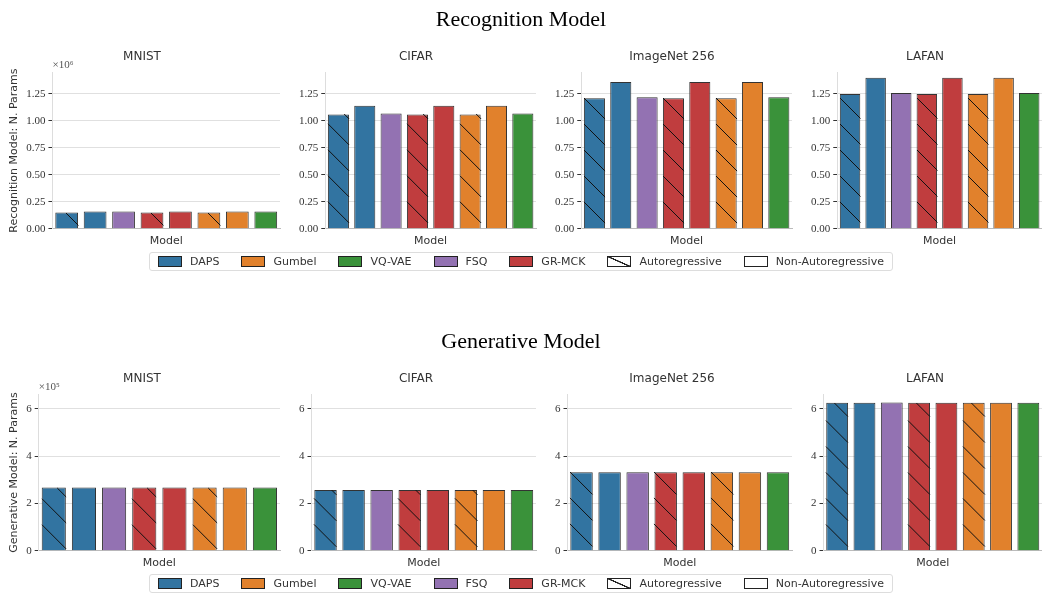  What do you see at coordinates (521, 341) in the screenshot?
I see `text: Generative Model` at bounding box center [521, 341].